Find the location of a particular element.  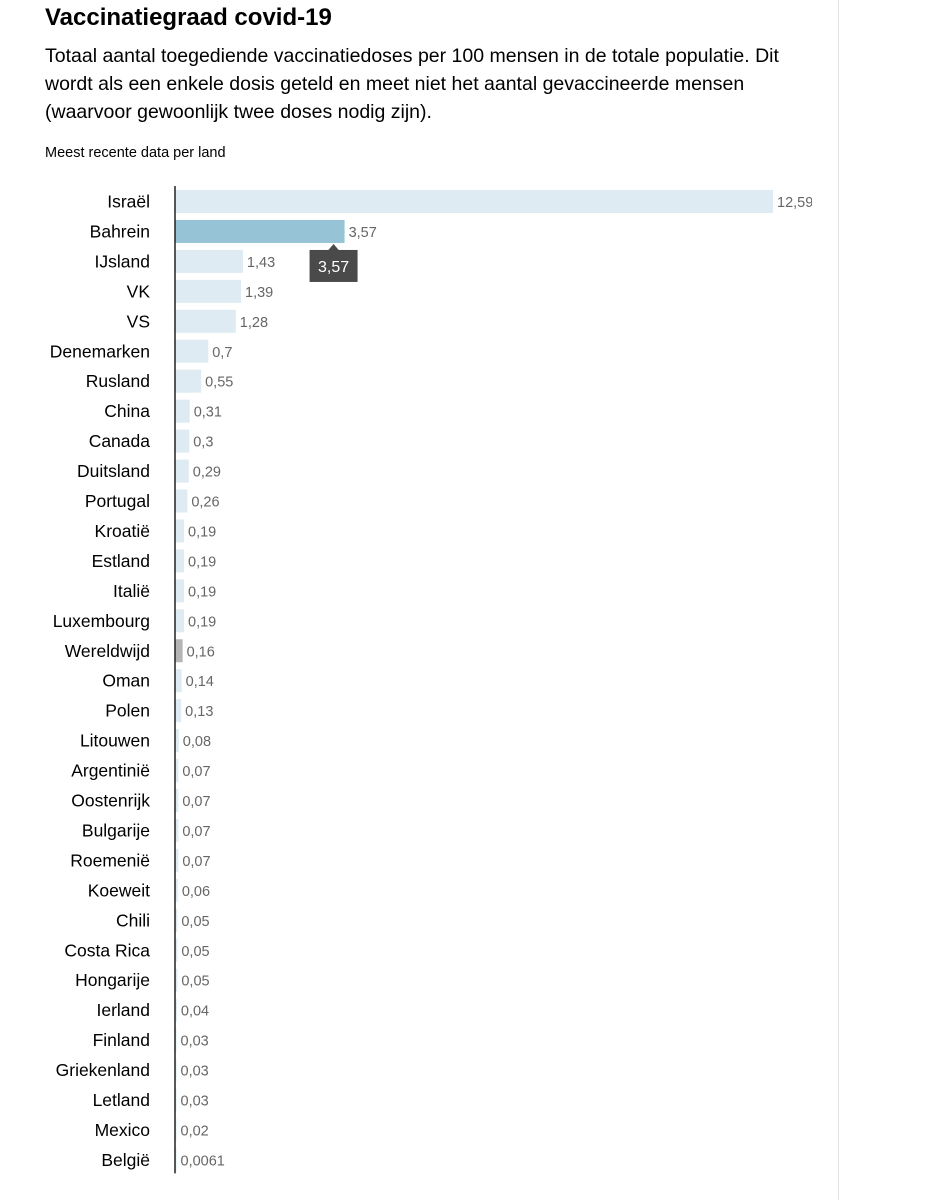

category-label-oostenrijk: Oostenrijk is located at coordinates (110, 801).